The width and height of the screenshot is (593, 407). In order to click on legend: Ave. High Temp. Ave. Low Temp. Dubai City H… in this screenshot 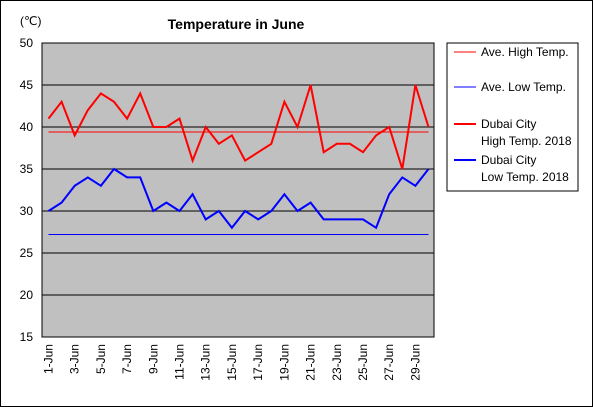, I will do `click(513, 114)`.